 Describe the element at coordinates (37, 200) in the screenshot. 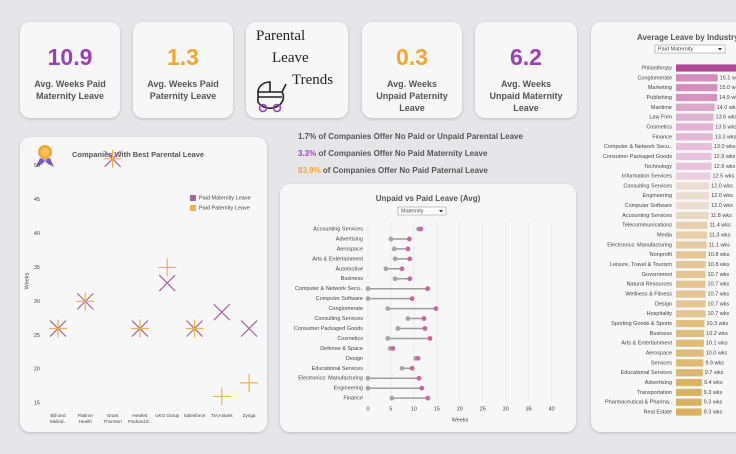

I see `y-tick-label: 45` at that location.